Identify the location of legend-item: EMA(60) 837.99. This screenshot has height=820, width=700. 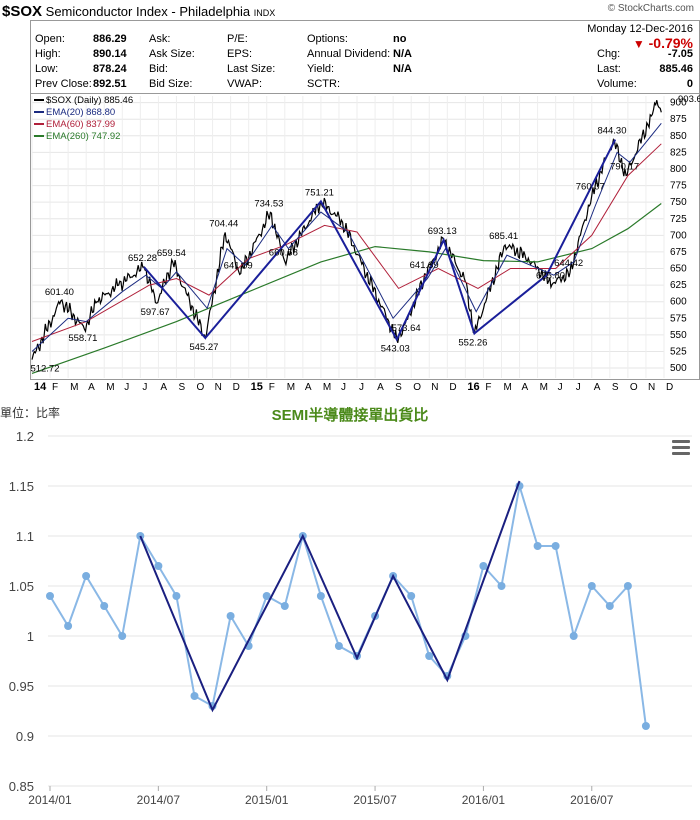
(83, 125).